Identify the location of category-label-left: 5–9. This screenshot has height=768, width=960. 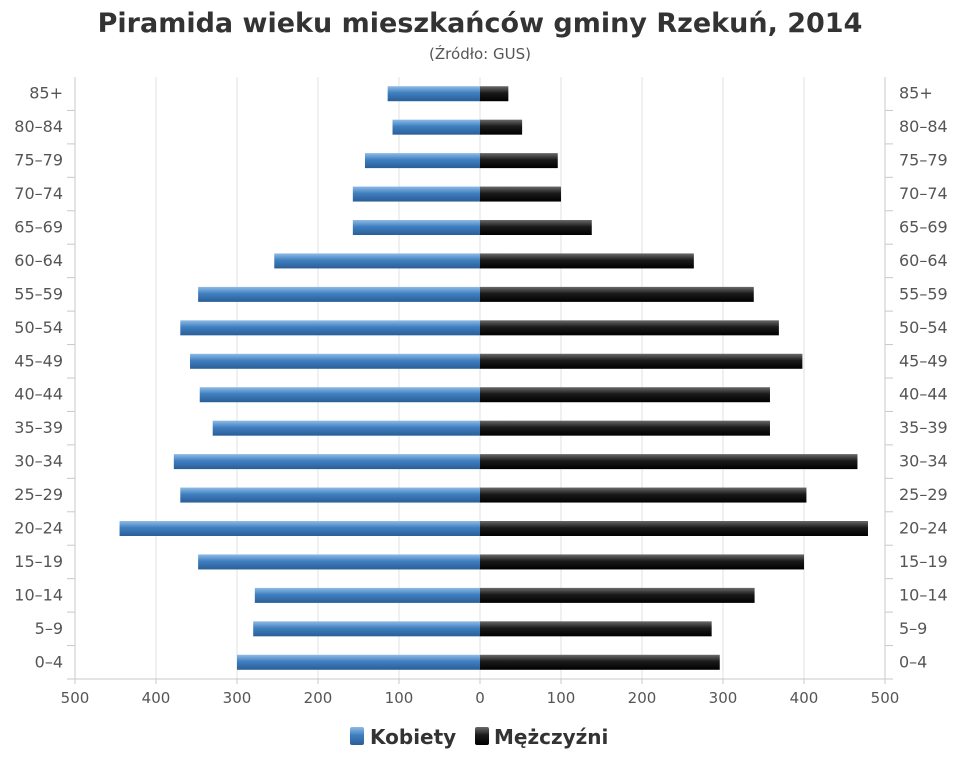
(49, 628).